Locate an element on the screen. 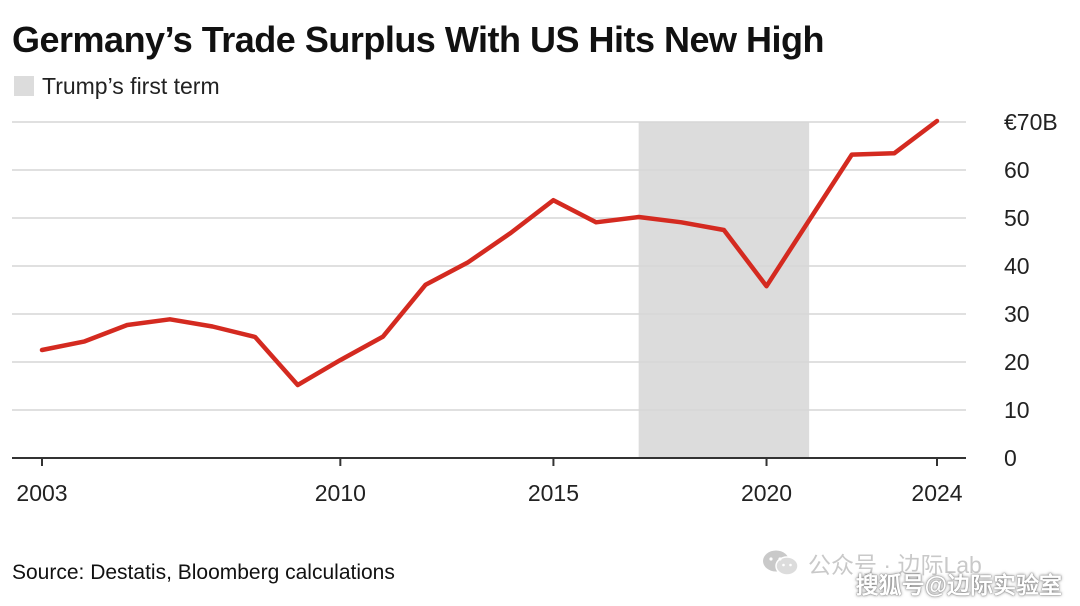  y-tick-label: 30 is located at coordinates (1017, 314).